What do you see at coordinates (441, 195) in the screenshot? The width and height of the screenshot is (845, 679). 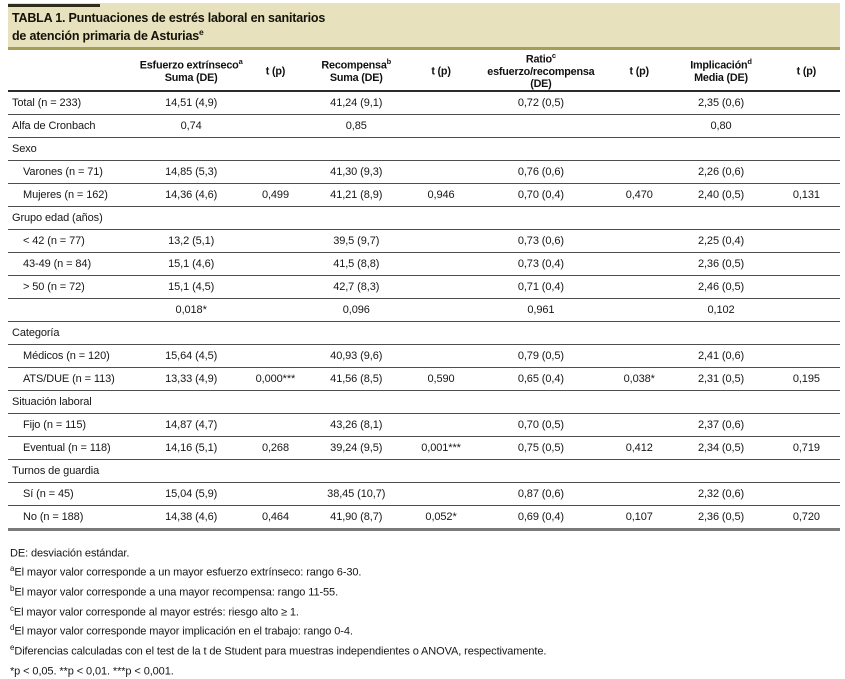 I see `value-cell: 0,946` at bounding box center [441, 195].